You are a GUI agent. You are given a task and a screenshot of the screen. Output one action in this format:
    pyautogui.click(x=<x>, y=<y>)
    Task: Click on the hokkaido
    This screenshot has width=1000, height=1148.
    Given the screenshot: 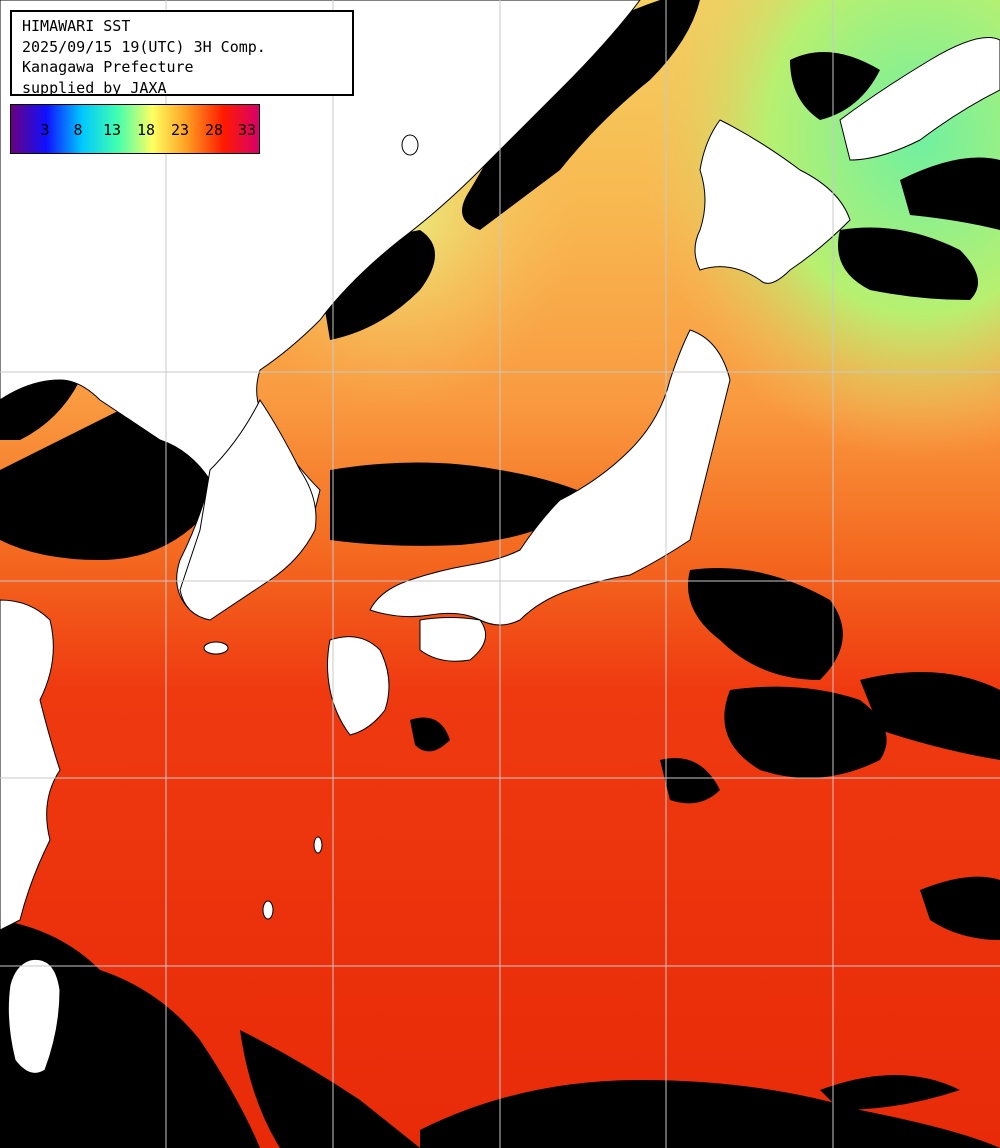 What is the action you would take?
    pyautogui.click(x=772, y=201)
    